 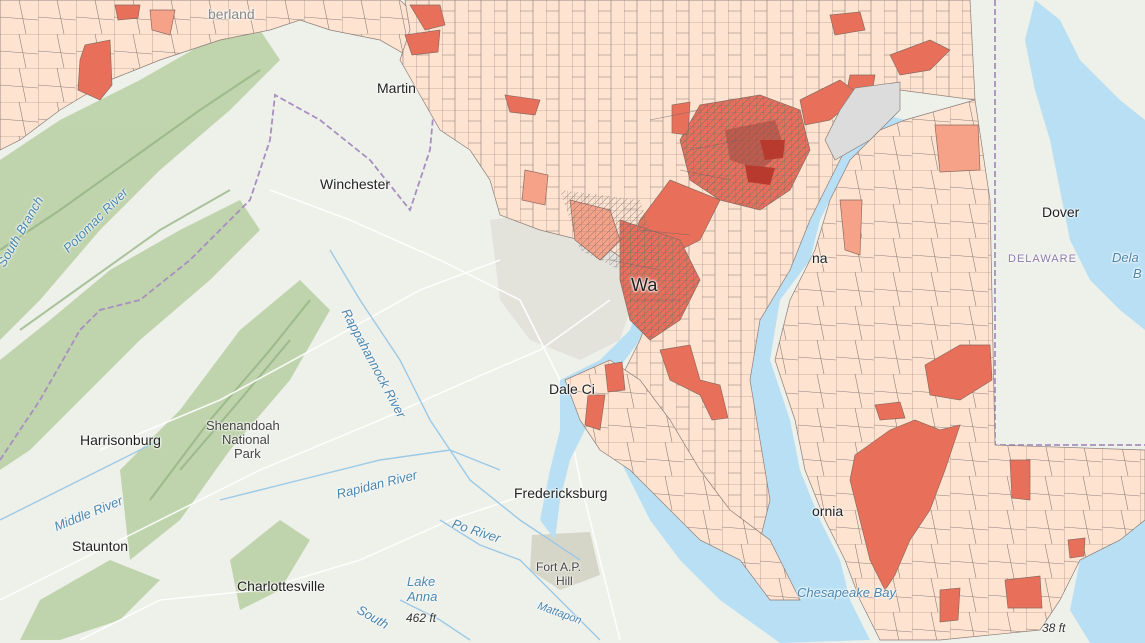 I want to click on city-label-staunton: Staunton, so click(x=100, y=546).